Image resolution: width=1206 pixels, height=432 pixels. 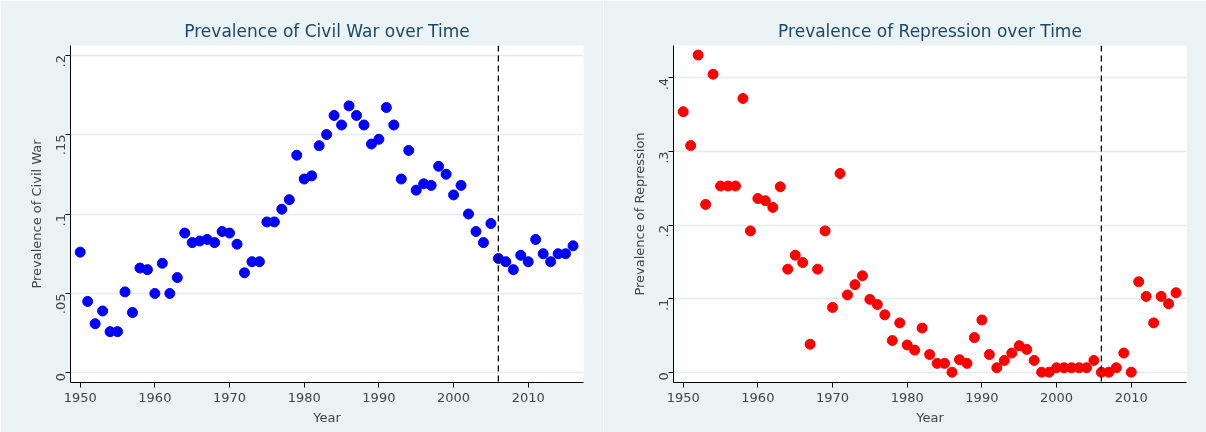 I want to click on y-axis-title: Prevalence of Repression, so click(x=639, y=214).